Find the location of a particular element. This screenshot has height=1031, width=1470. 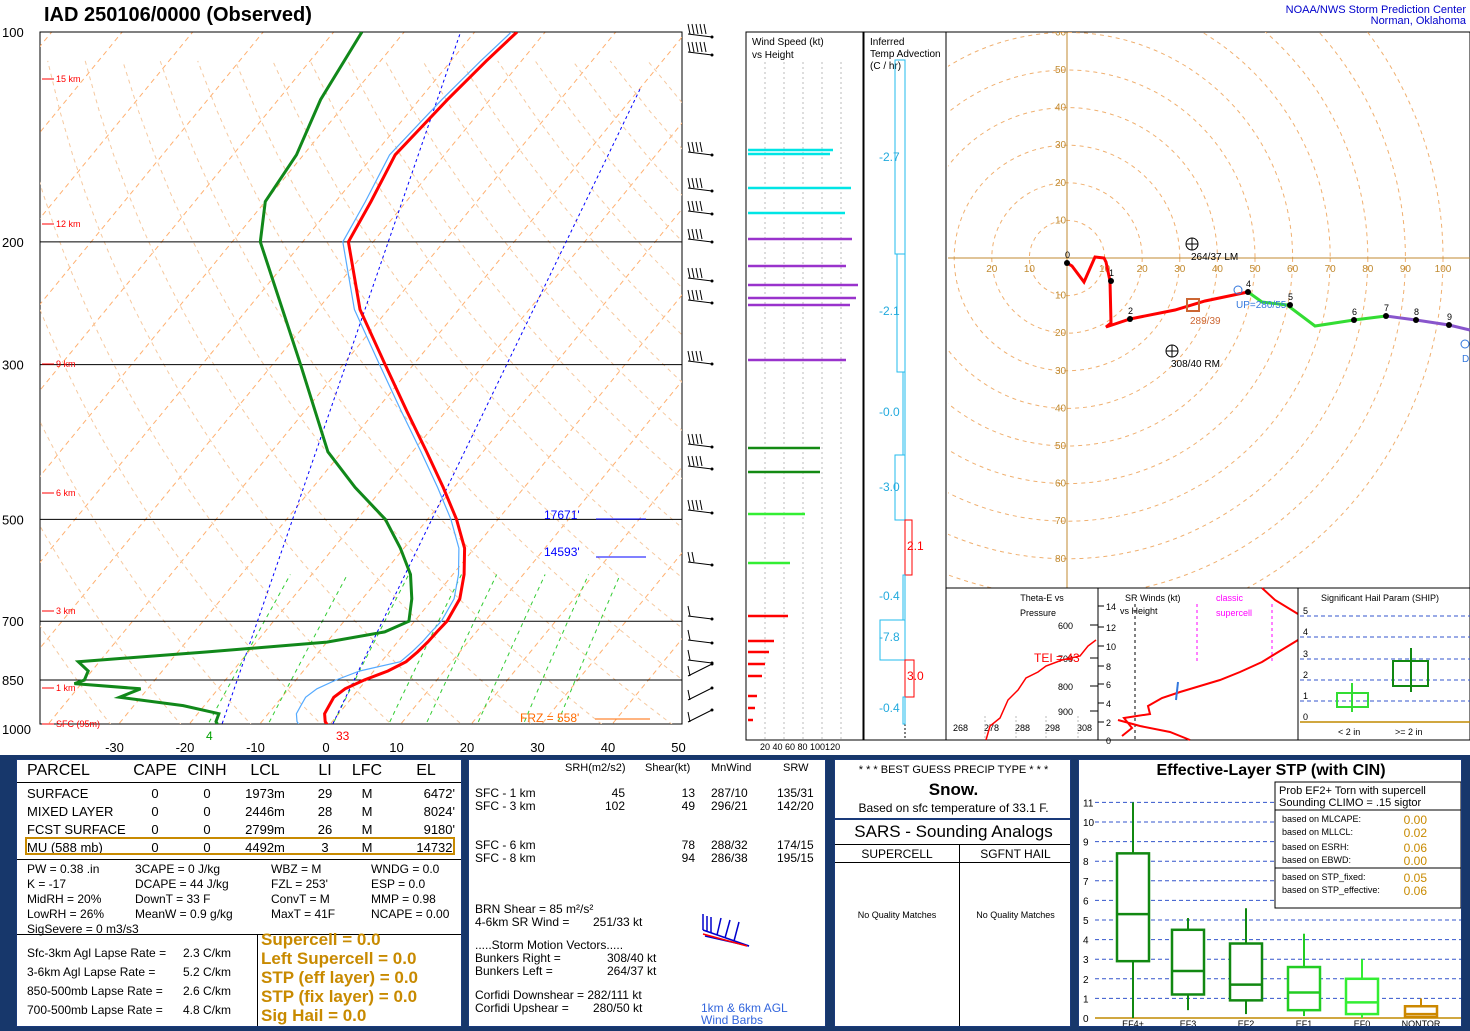

theta-title: Theta-E vs is located at coordinates (1042, 598).